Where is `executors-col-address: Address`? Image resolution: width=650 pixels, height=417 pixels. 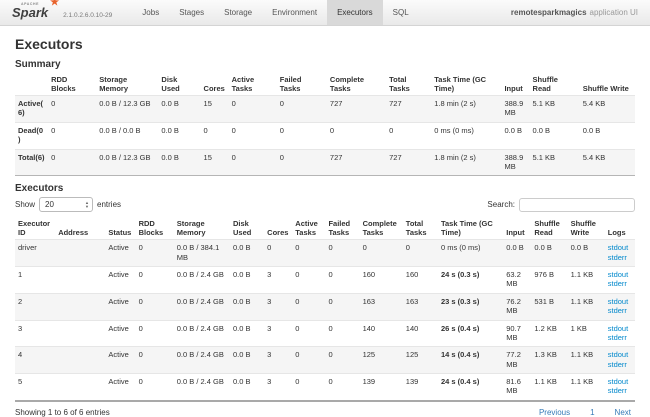 executors-col-address: Address is located at coordinates (73, 233).